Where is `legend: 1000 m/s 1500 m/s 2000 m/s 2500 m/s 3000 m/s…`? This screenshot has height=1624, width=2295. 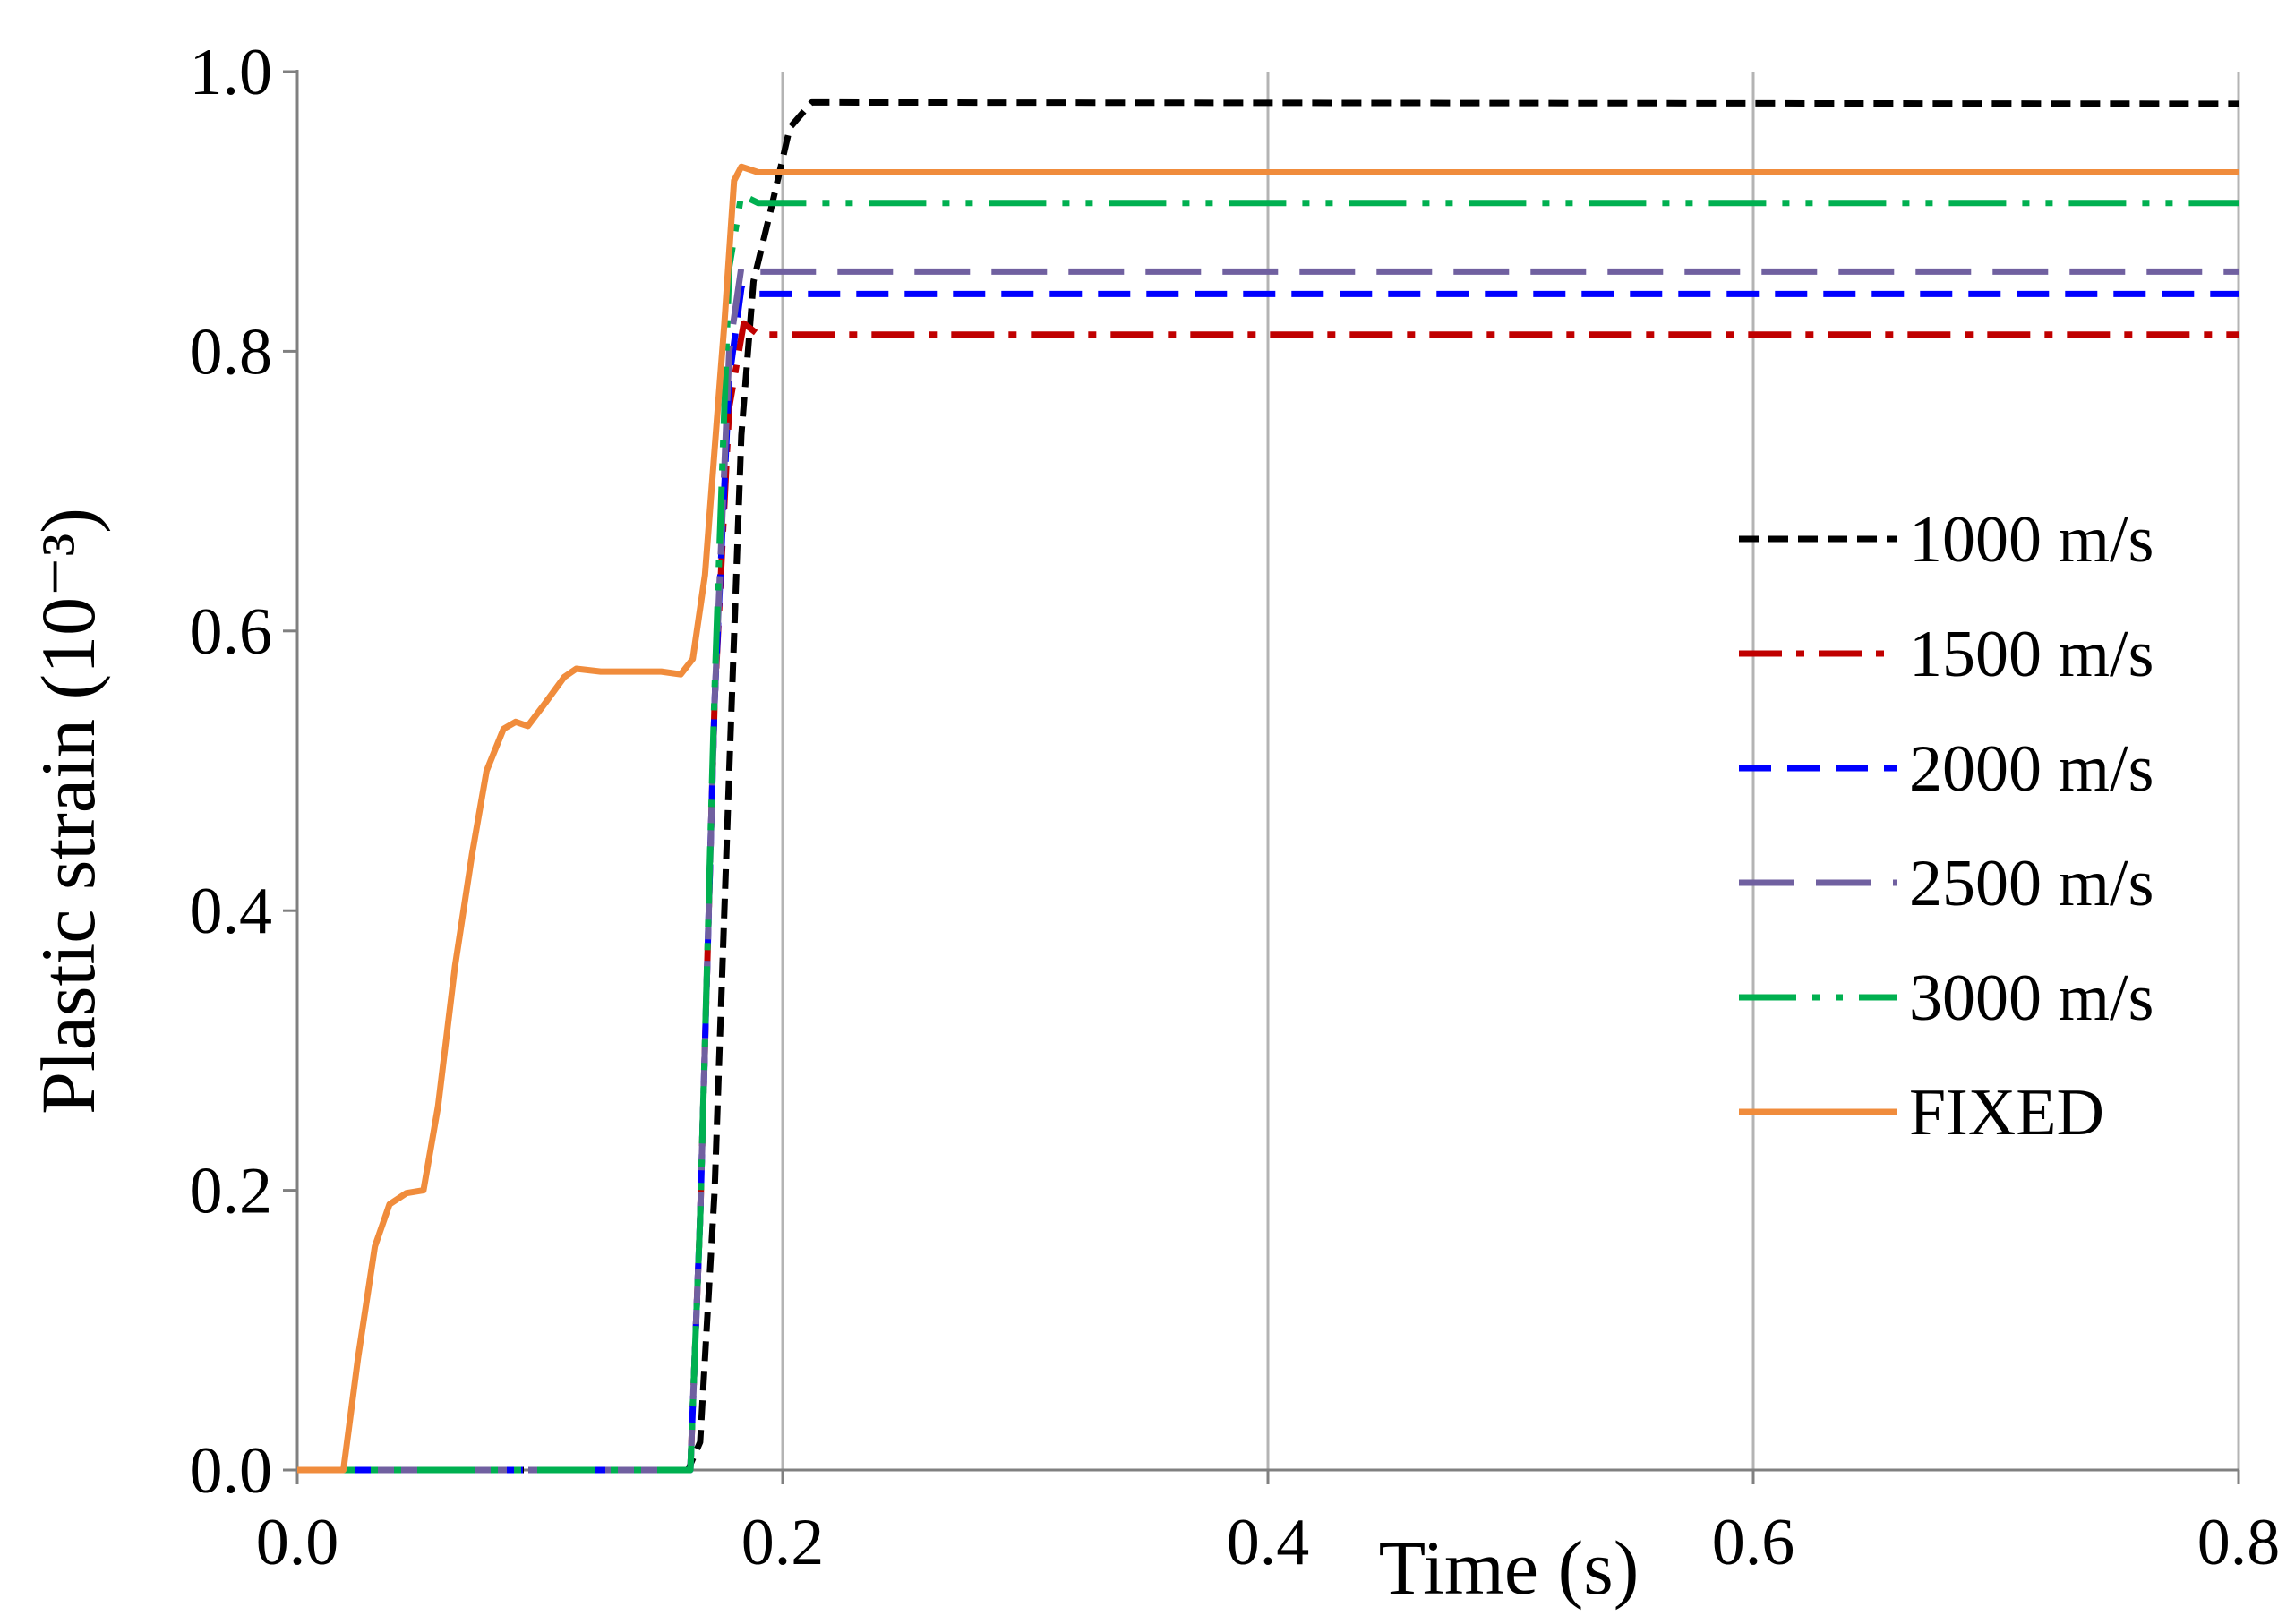
legend: 1000 m/s 1500 m/s 2000 m/s 2500 m/s 3000 m/s… is located at coordinates (1946, 826).